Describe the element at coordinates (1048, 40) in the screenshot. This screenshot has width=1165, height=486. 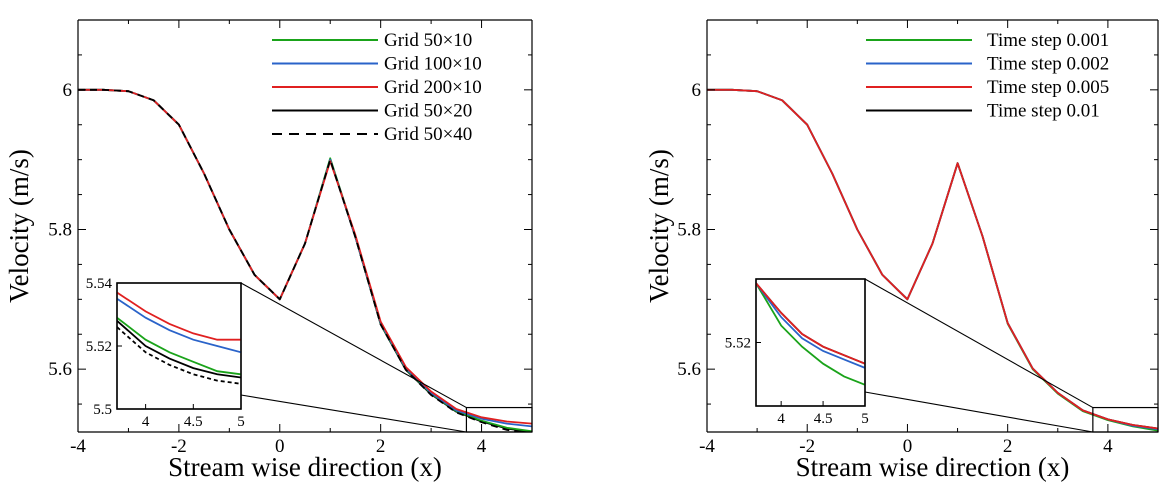
I see `legend-label: Time step 0.001` at that location.